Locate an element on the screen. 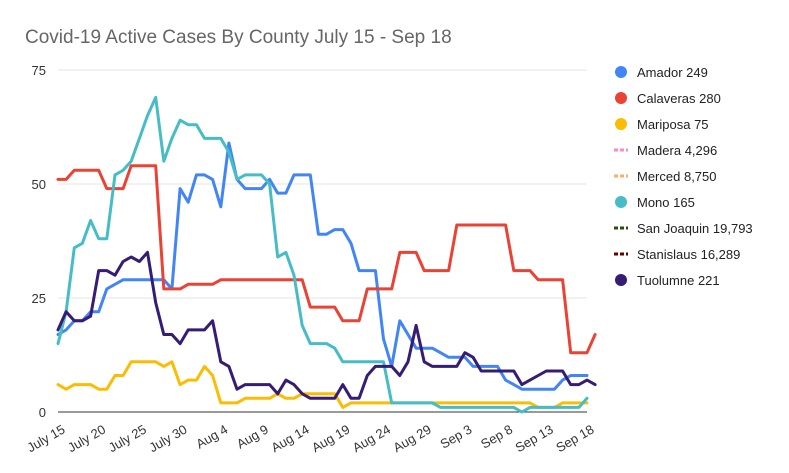 Image resolution: width=789 pixels, height=473 pixels. x-tick-label: Sep 13 is located at coordinates (534, 439).